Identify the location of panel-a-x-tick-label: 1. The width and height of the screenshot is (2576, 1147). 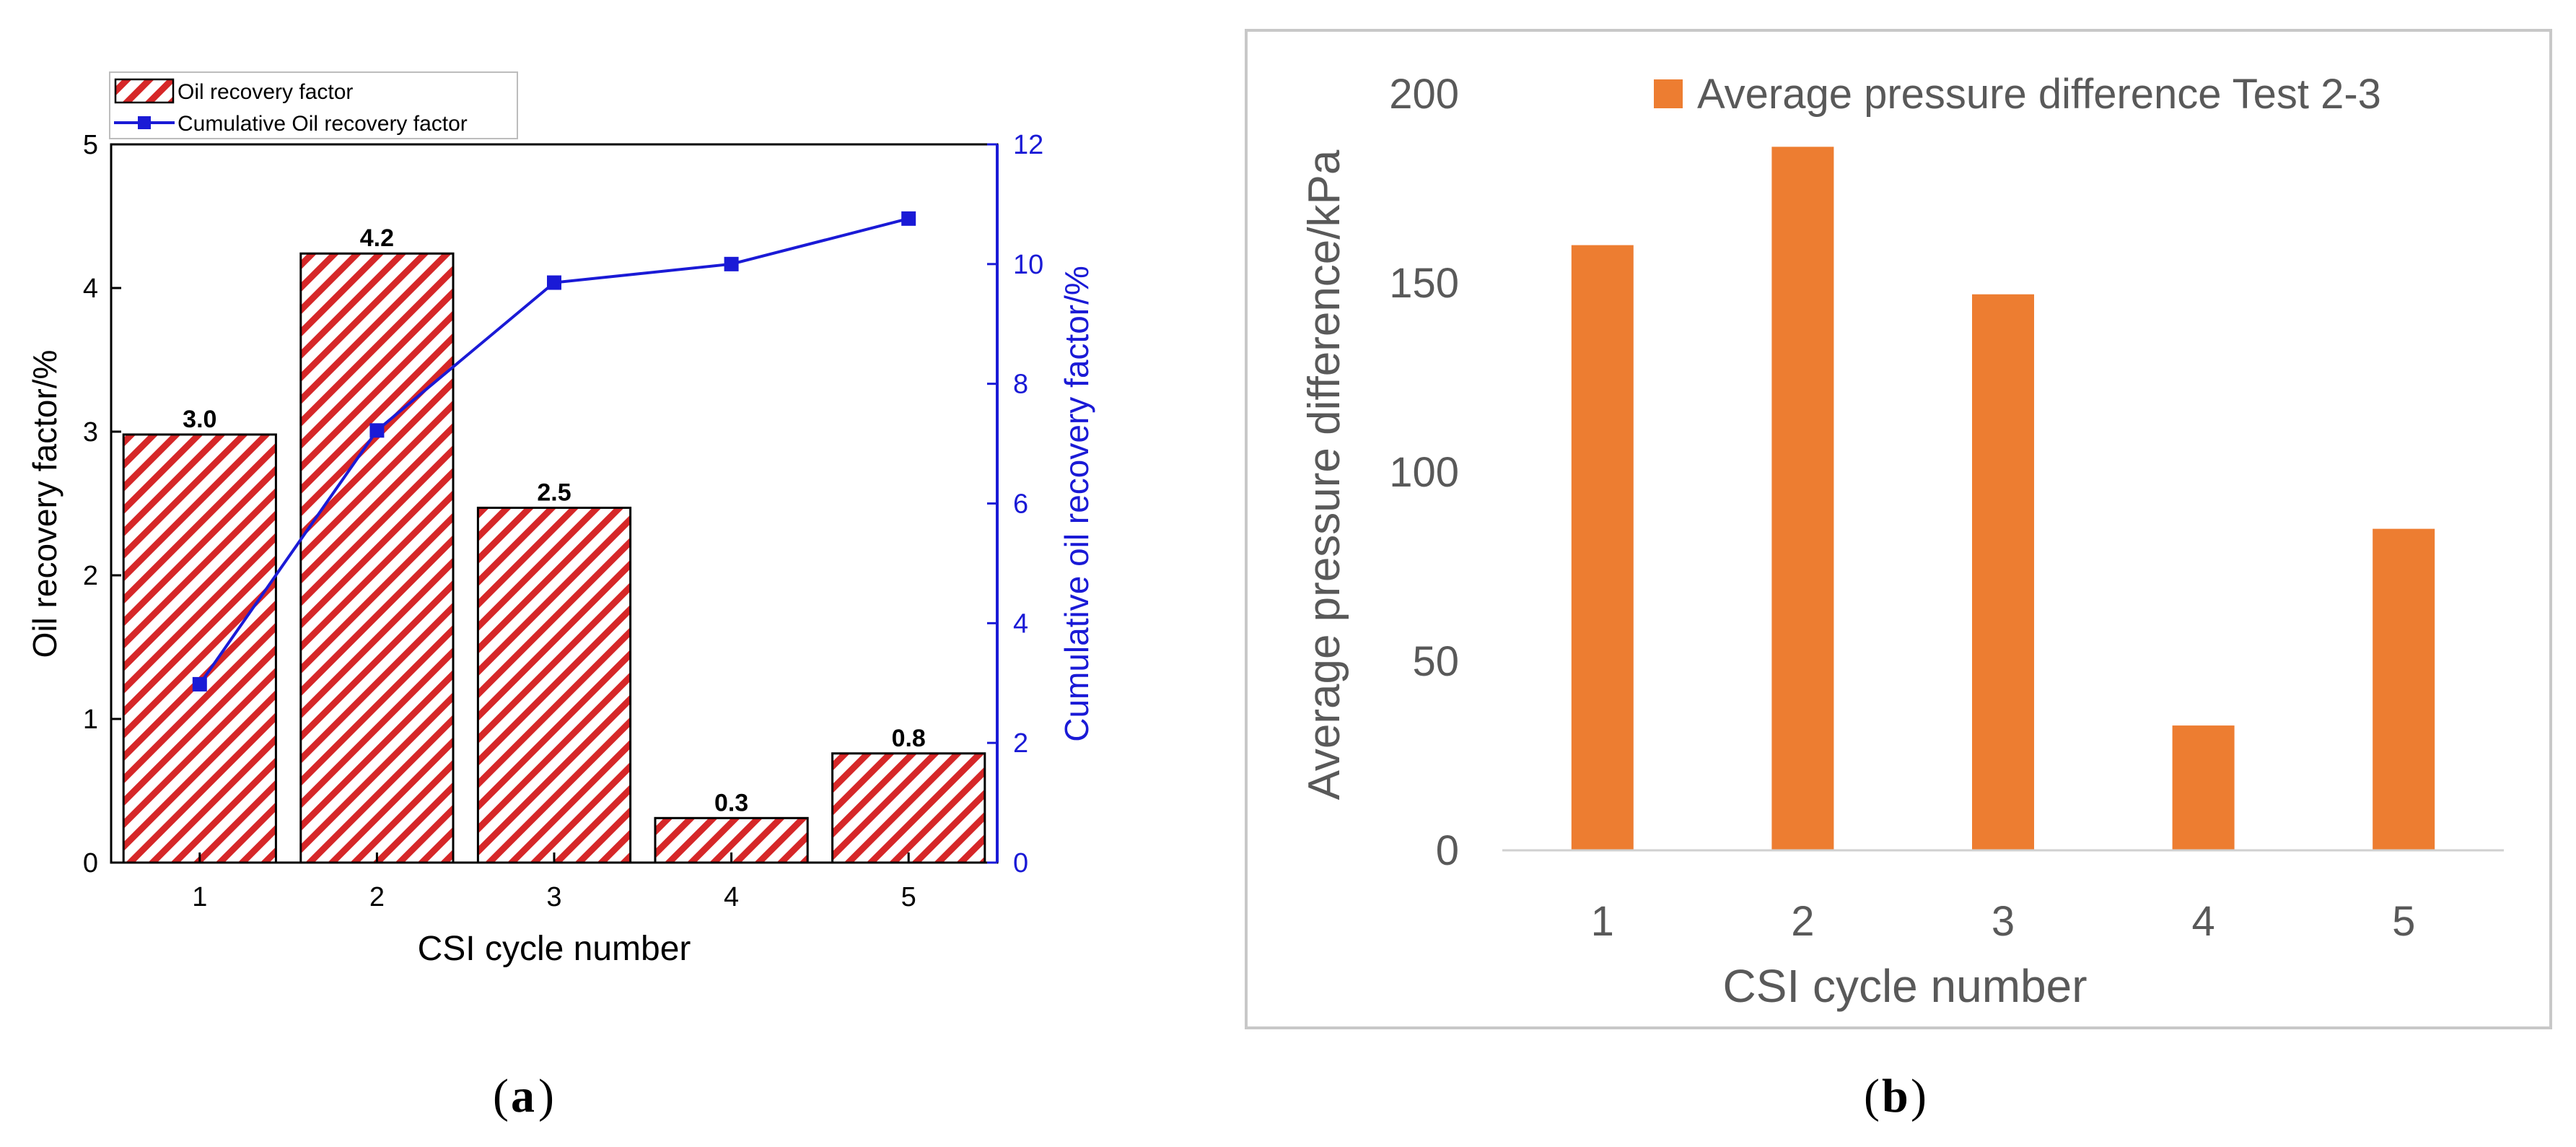
(199, 897).